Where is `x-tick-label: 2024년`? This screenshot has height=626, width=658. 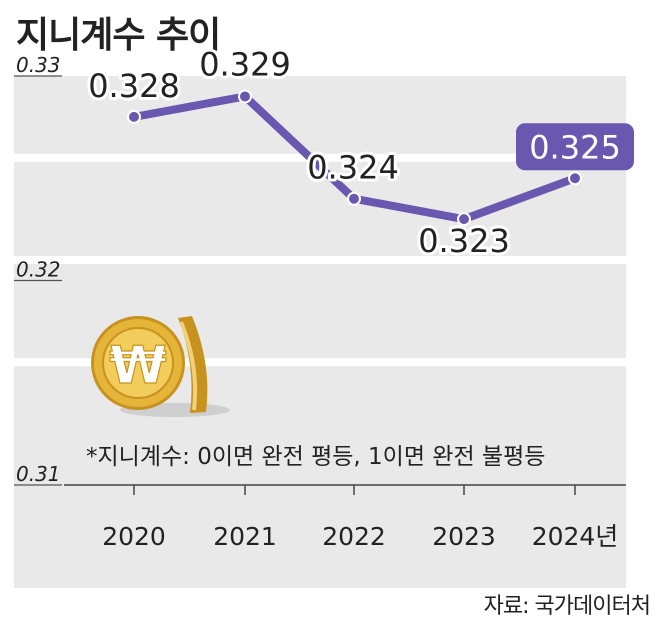 x-tick-label: 2024년 is located at coordinates (575, 536).